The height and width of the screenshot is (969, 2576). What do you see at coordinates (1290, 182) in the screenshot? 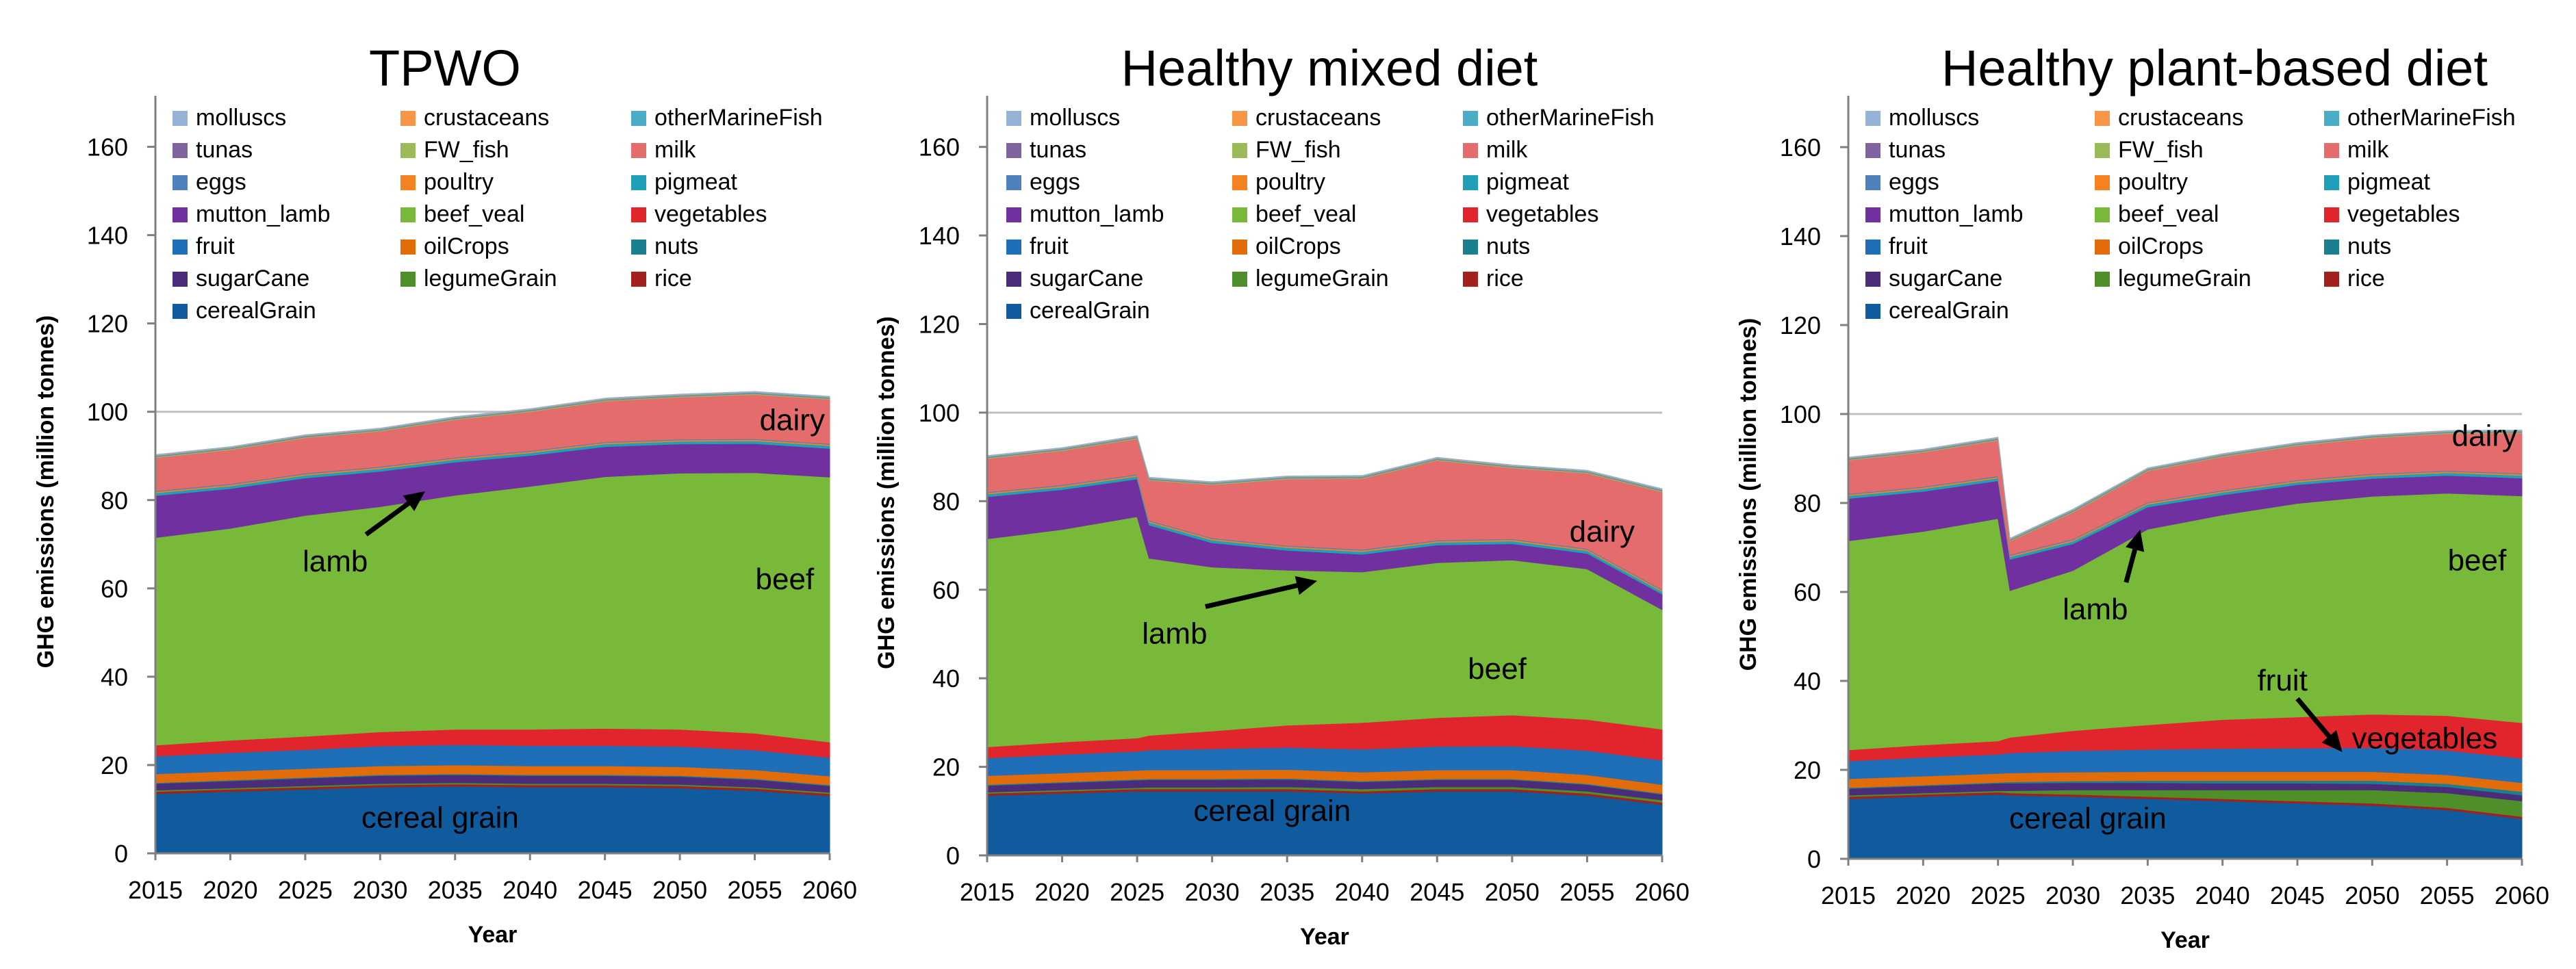
I see `legend-label-poultry: poultry` at bounding box center [1290, 182].